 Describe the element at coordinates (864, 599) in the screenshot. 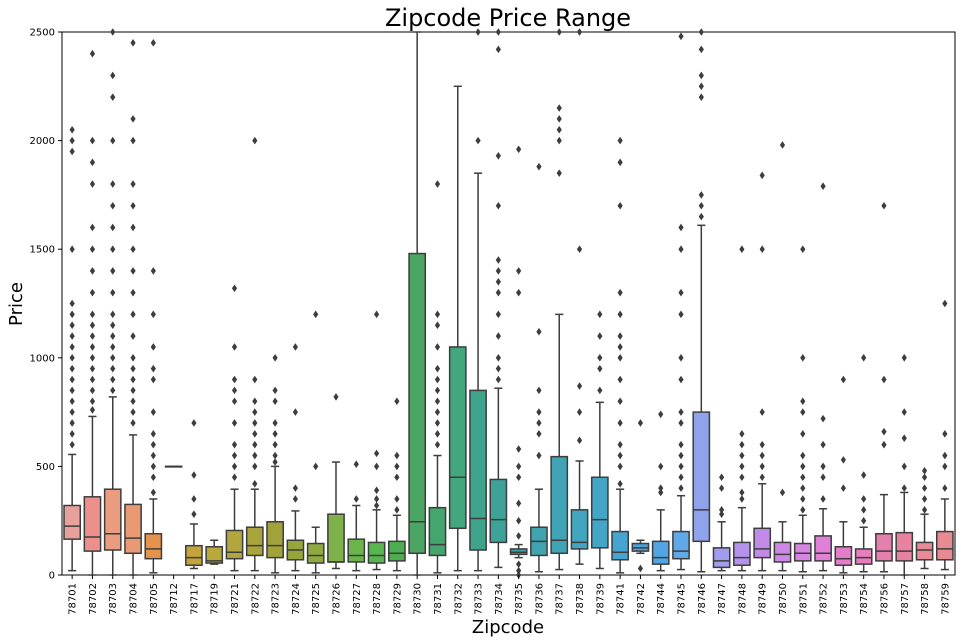

I see `x-tick-label: 78754` at that location.